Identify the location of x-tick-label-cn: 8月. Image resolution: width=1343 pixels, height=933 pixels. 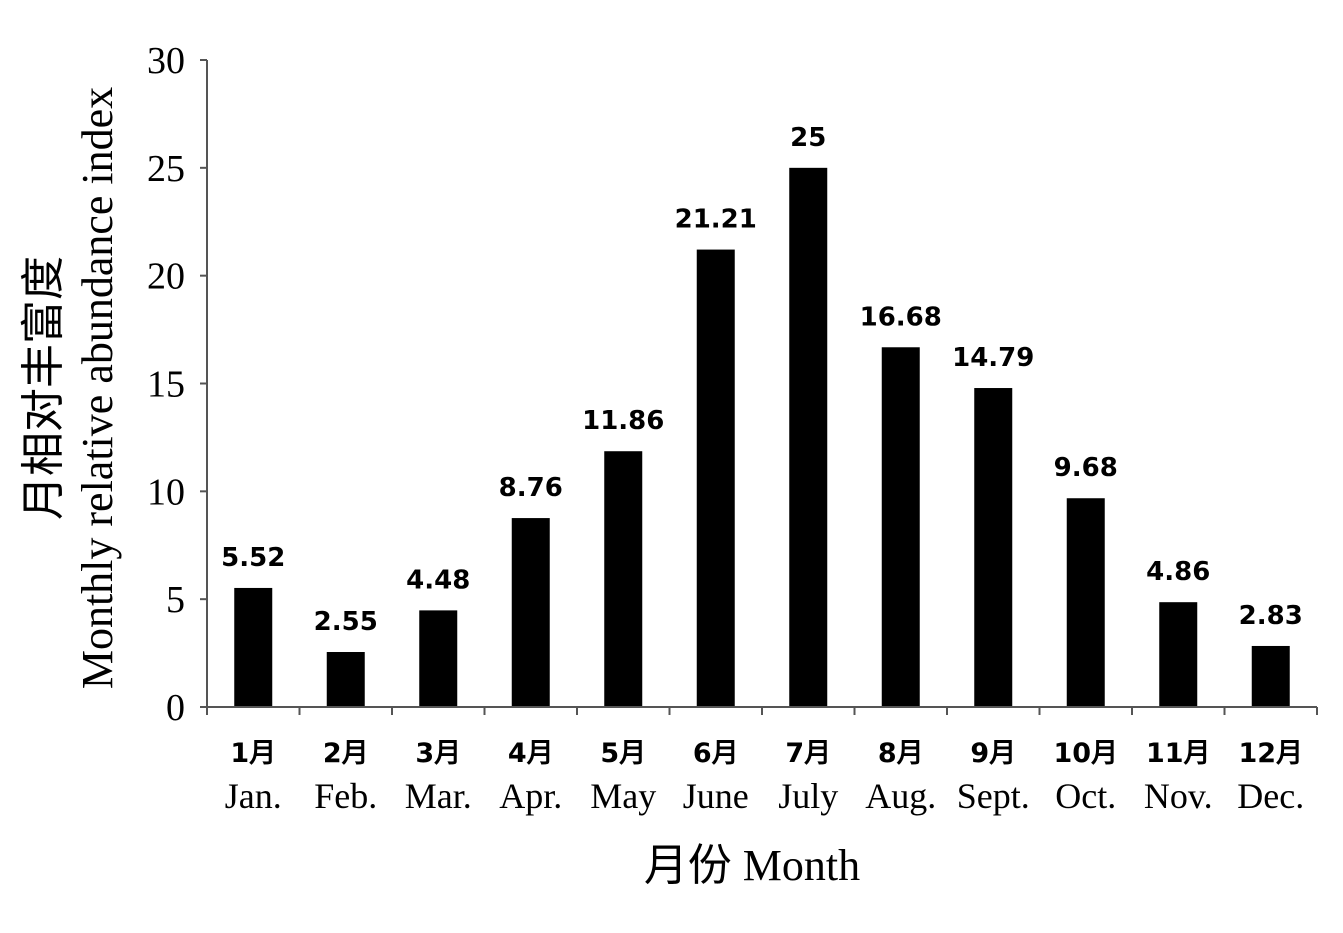
(901, 753).